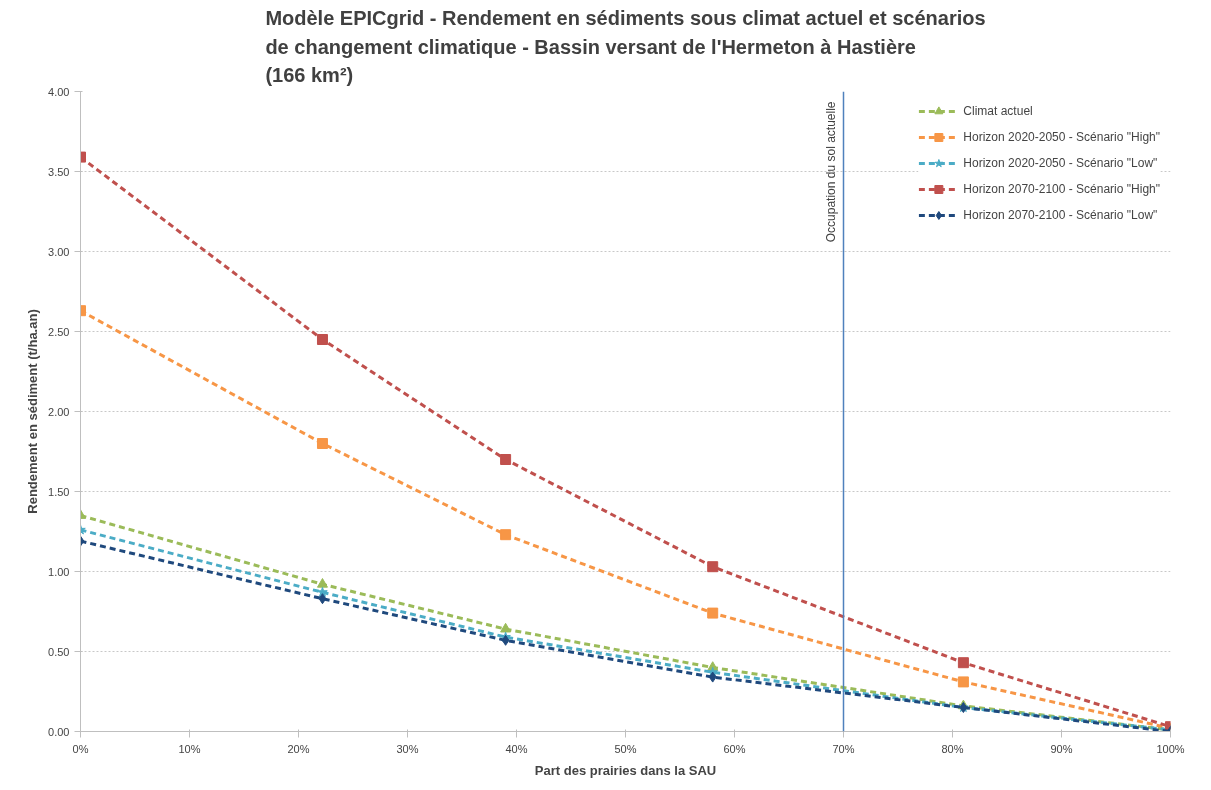  What do you see at coordinates (59, 651) in the screenshot?
I see `y-tick-label: 0.50` at bounding box center [59, 651].